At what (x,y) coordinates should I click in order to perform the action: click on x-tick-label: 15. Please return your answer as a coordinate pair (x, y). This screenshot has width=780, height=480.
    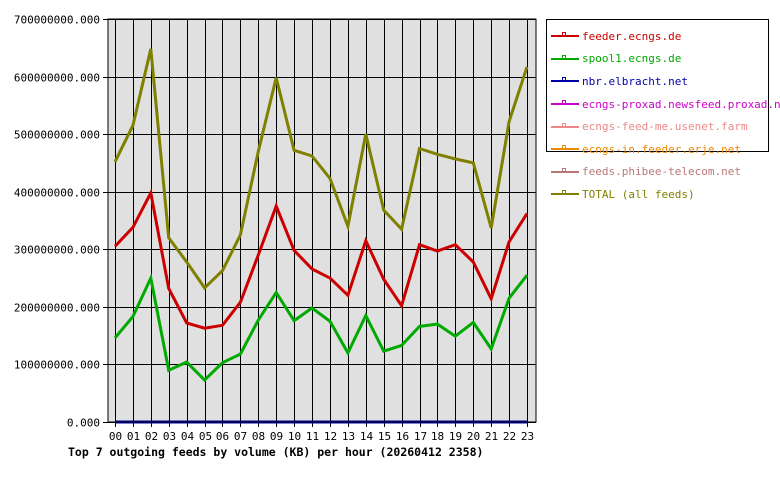
    Looking at the image, I should click on (384, 436).